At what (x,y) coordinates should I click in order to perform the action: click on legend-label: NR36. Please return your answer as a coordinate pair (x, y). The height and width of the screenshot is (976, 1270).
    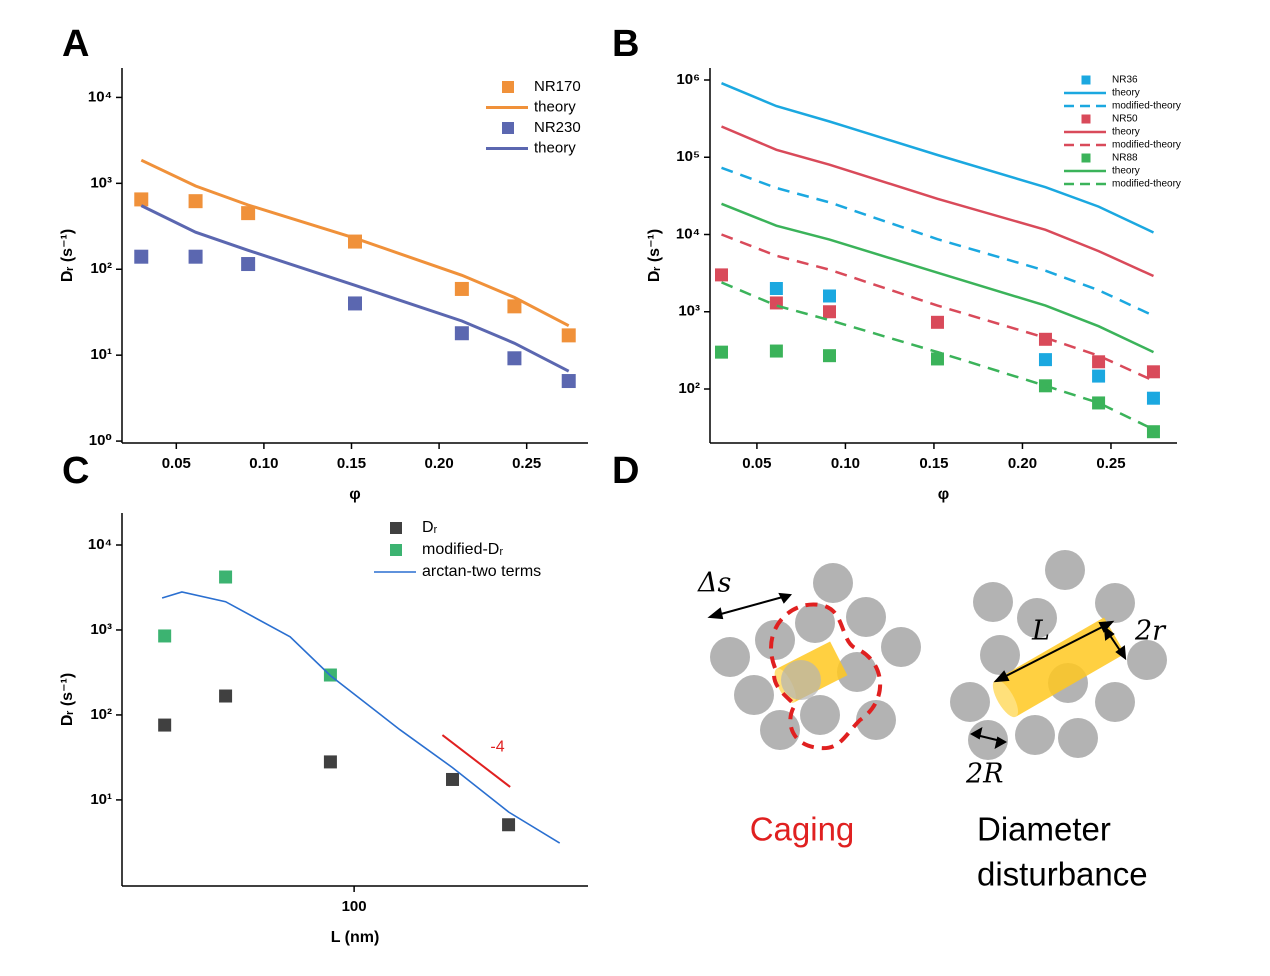
    Looking at the image, I should click on (1125, 80).